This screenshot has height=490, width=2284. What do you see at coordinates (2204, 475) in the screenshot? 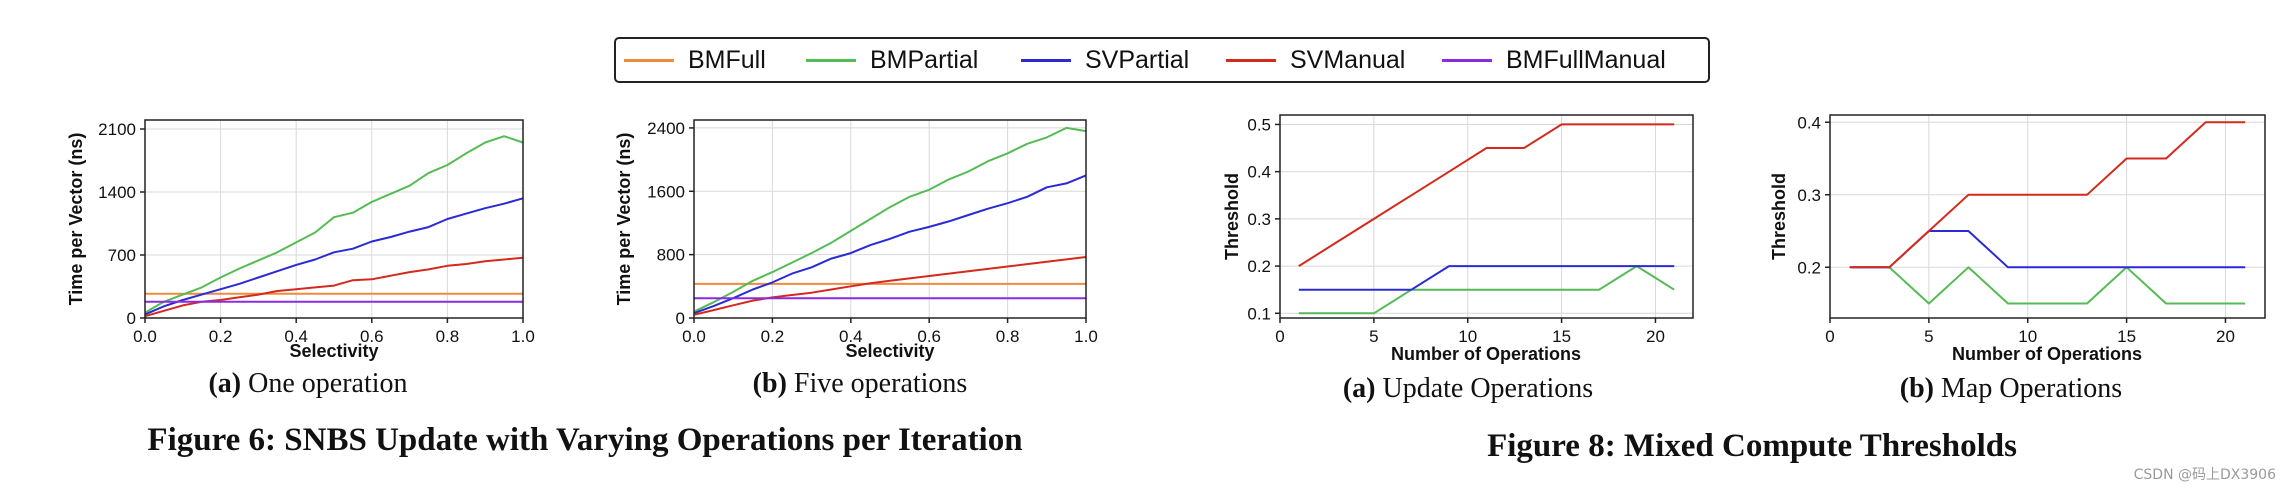
I see `watermark: CSDN @码上DX3906` at bounding box center [2204, 475].